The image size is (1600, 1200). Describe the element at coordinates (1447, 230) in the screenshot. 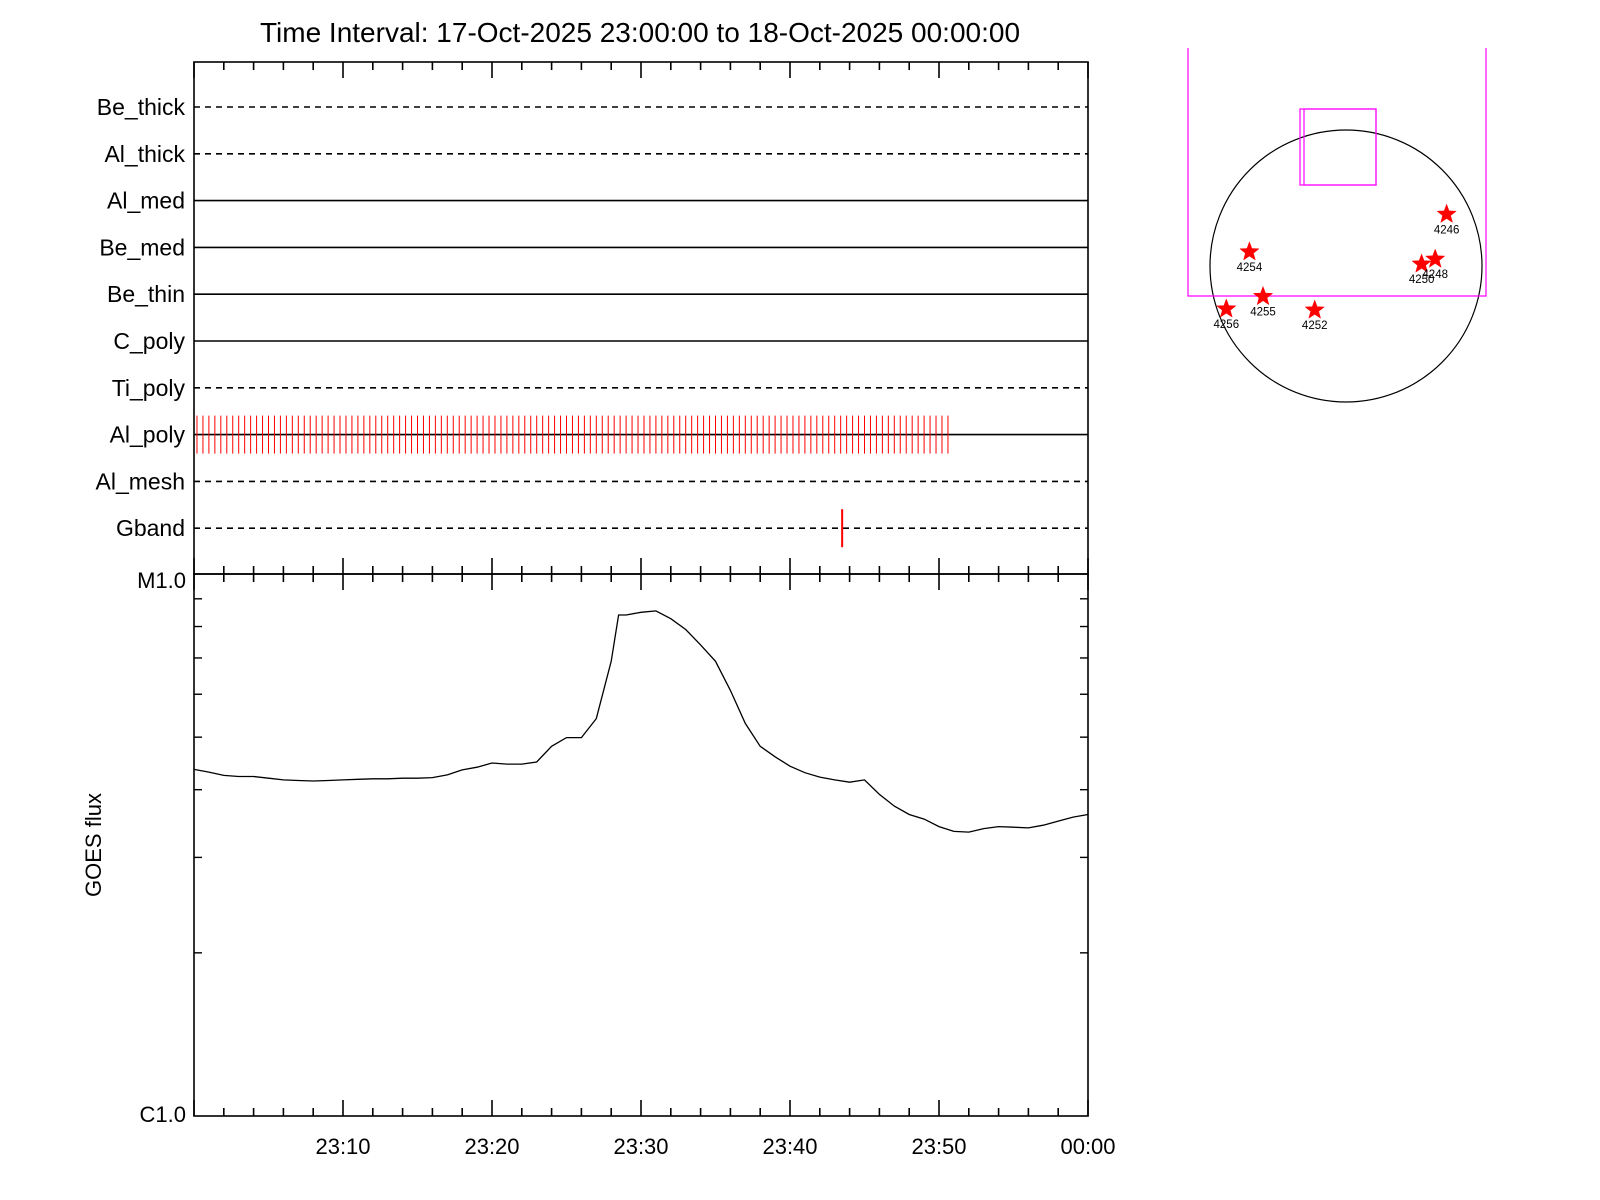

I see `active-region-label: 4246` at that location.